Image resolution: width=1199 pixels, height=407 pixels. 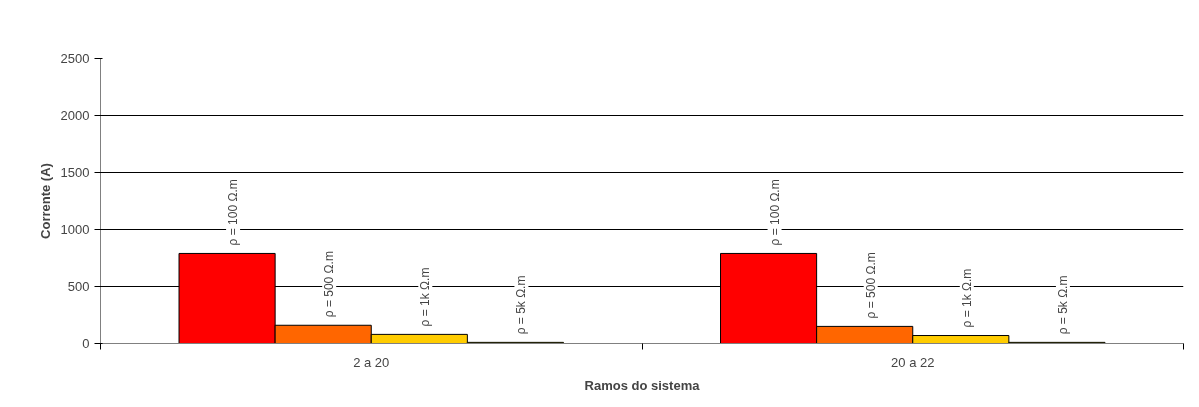 I want to click on x-axis-title: Ramos do sistema, so click(x=642, y=385).